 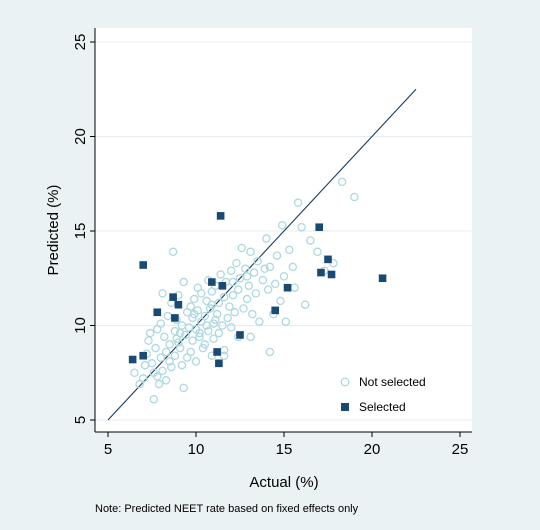 What do you see at coordinates (345, 382) in the screenshot?
I see `legend-marker-not-selected` at bounding box center [345, 382].